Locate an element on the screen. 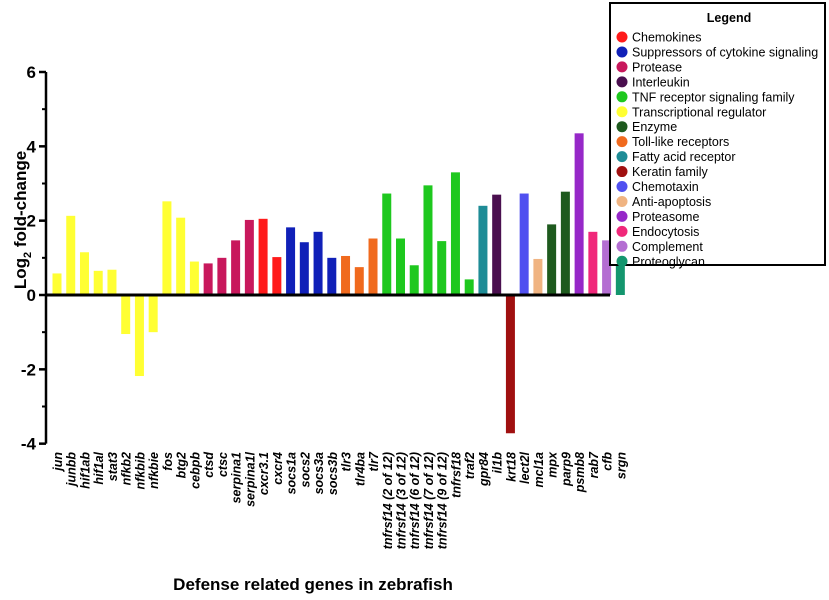 This screenshot has height=600, width=829. x-tick-label: jun is located at coordinates (58, 462).